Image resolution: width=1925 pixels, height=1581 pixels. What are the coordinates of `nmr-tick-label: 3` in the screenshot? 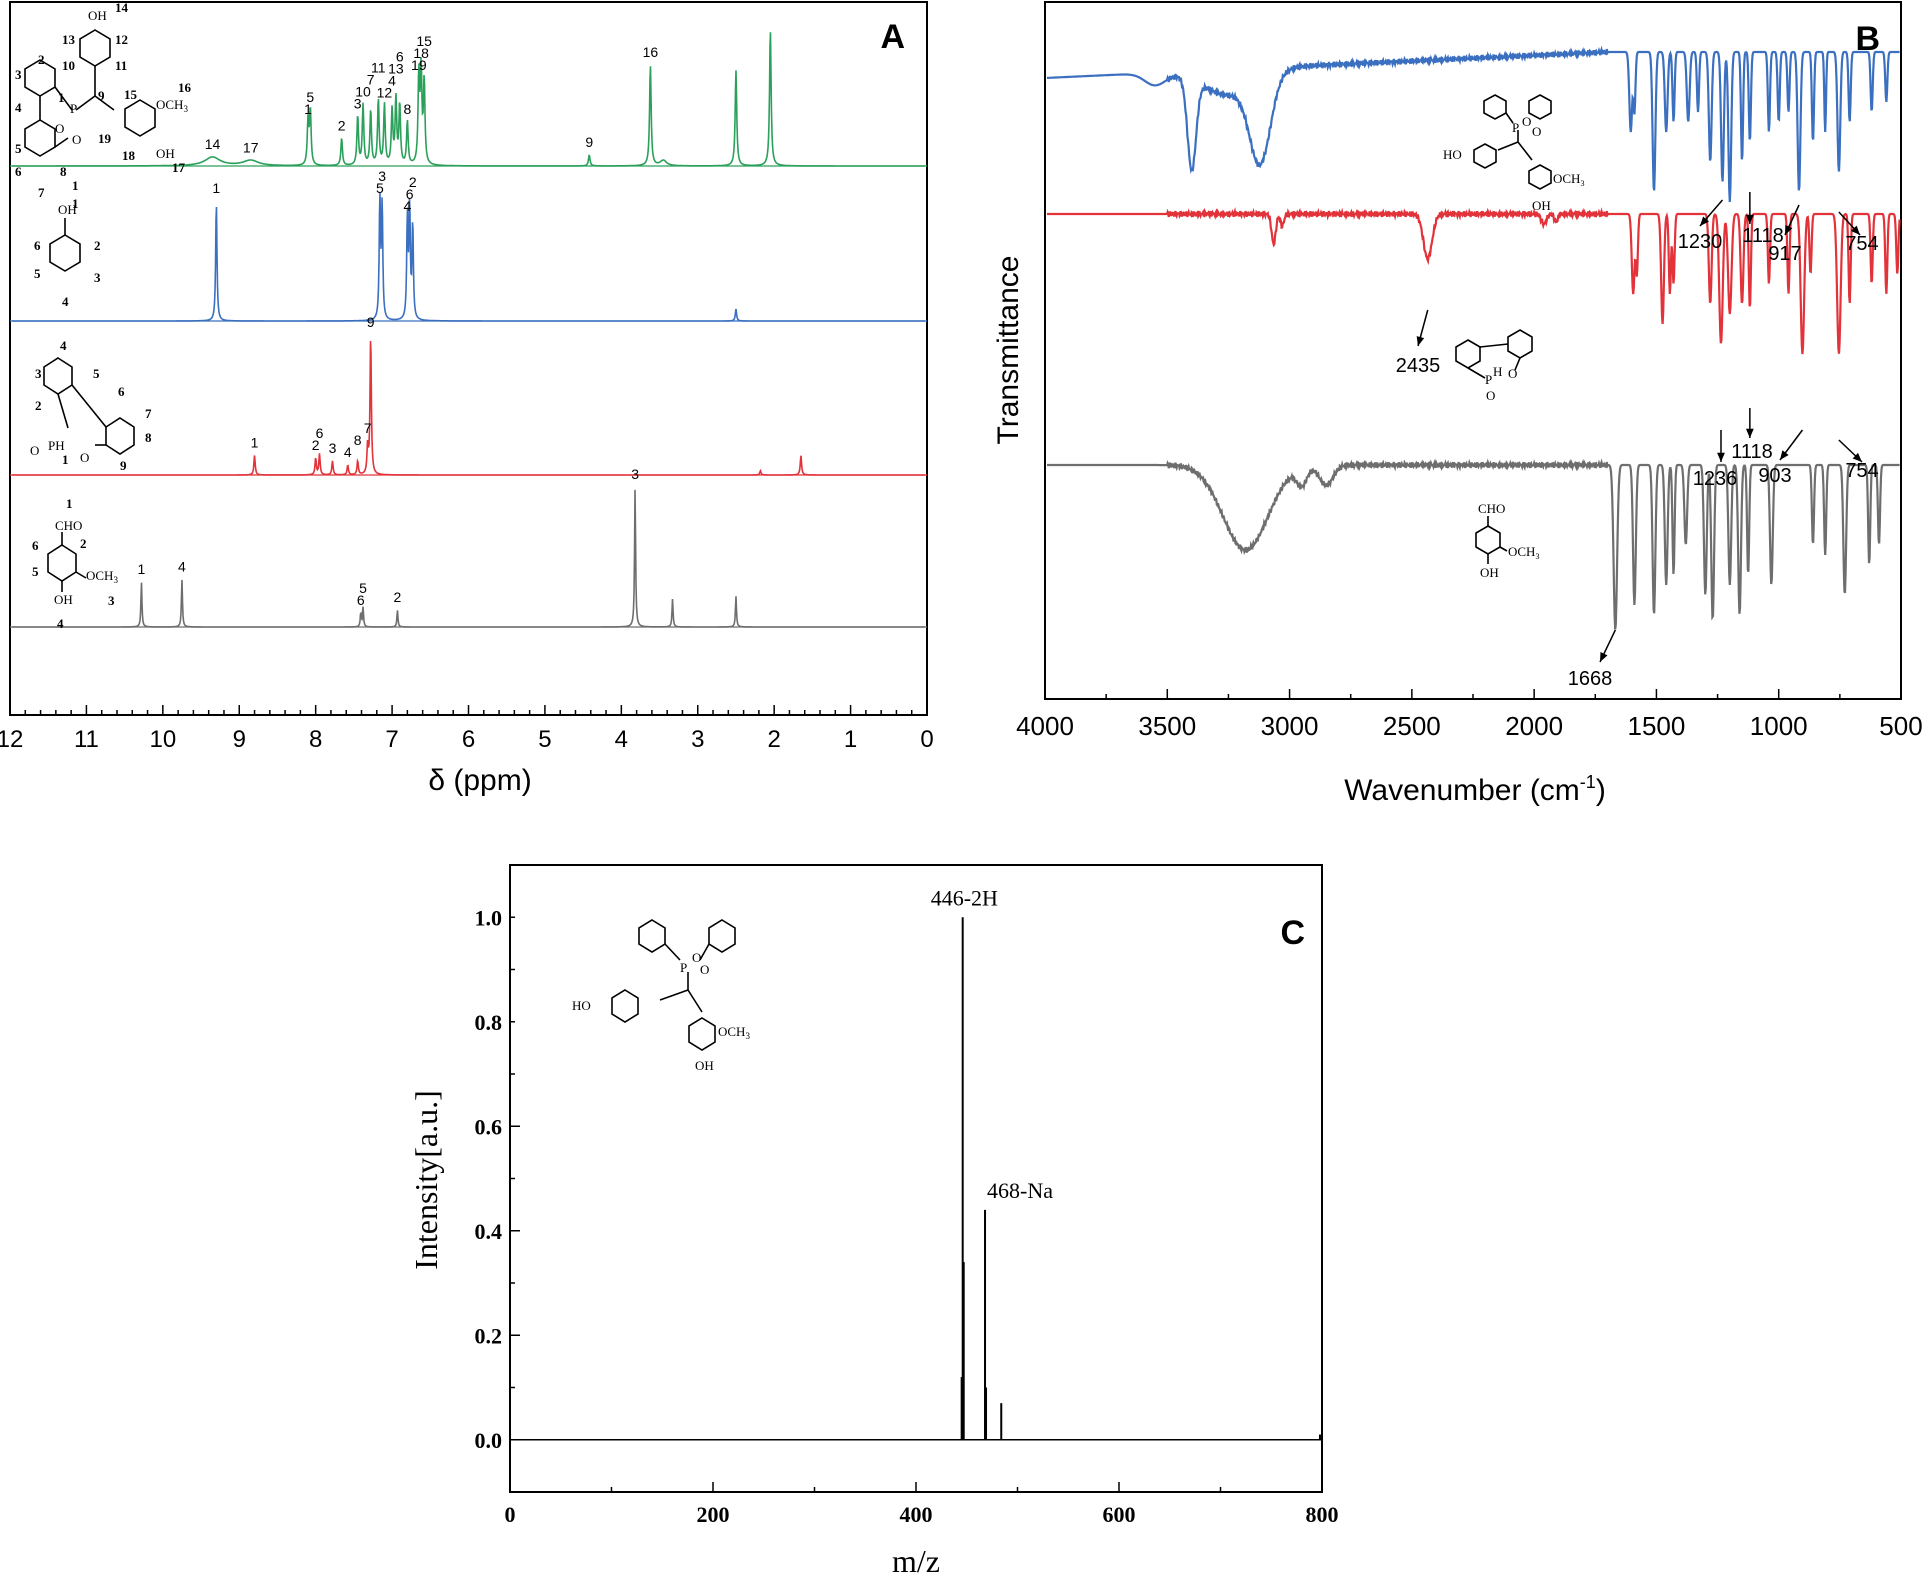 It's located at (697, 739).